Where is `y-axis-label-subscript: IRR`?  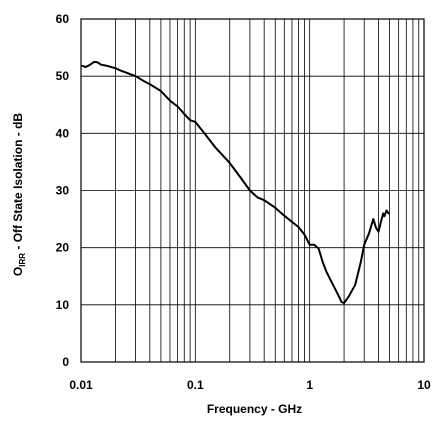
y-axis-label-subscript: IRR is located at coordinates (22, 260).